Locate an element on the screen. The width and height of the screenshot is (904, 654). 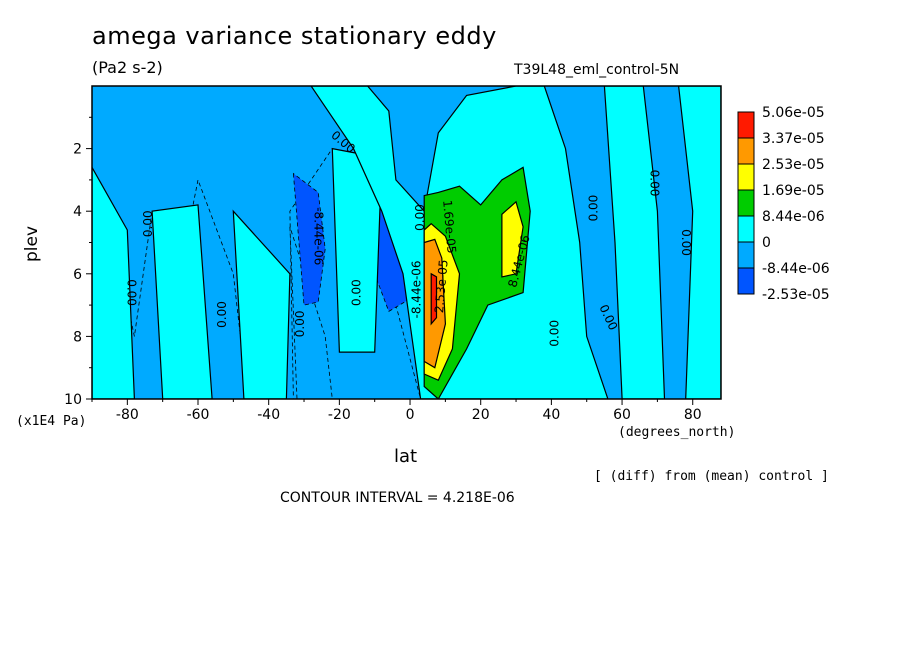
y-tick-label: 10 is located at coordinates (73, 400).